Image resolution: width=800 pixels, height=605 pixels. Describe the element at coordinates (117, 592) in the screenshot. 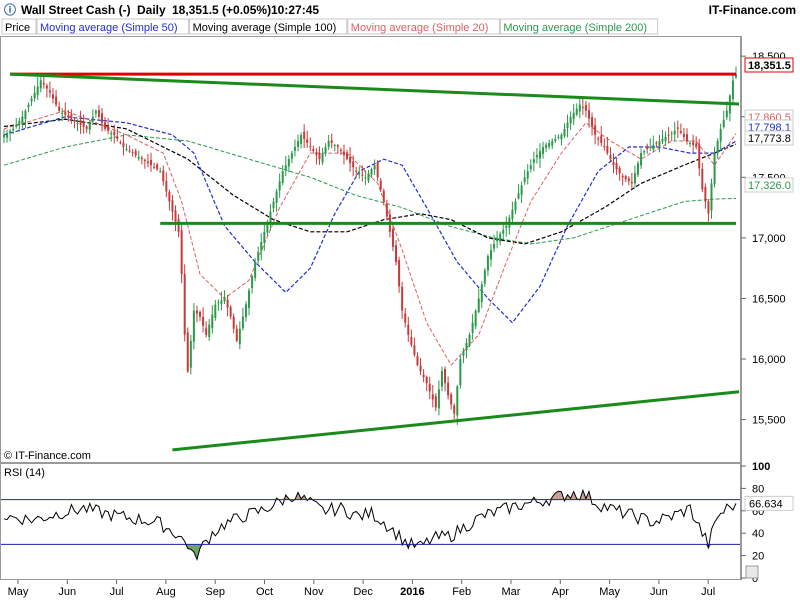

I see `month-label-2: Jul` at that location.